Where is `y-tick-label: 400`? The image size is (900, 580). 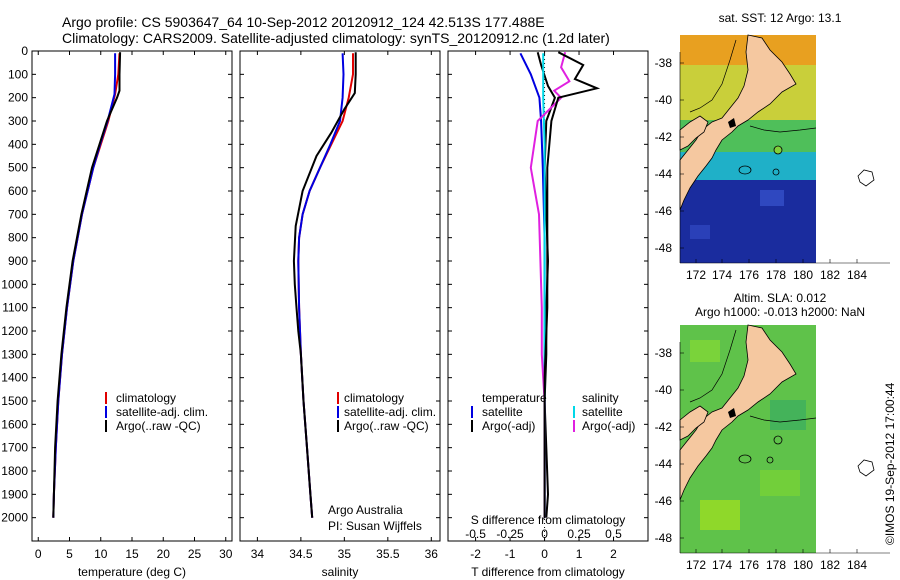 y-tick-label: 400 is located at coordinates (18, 144).